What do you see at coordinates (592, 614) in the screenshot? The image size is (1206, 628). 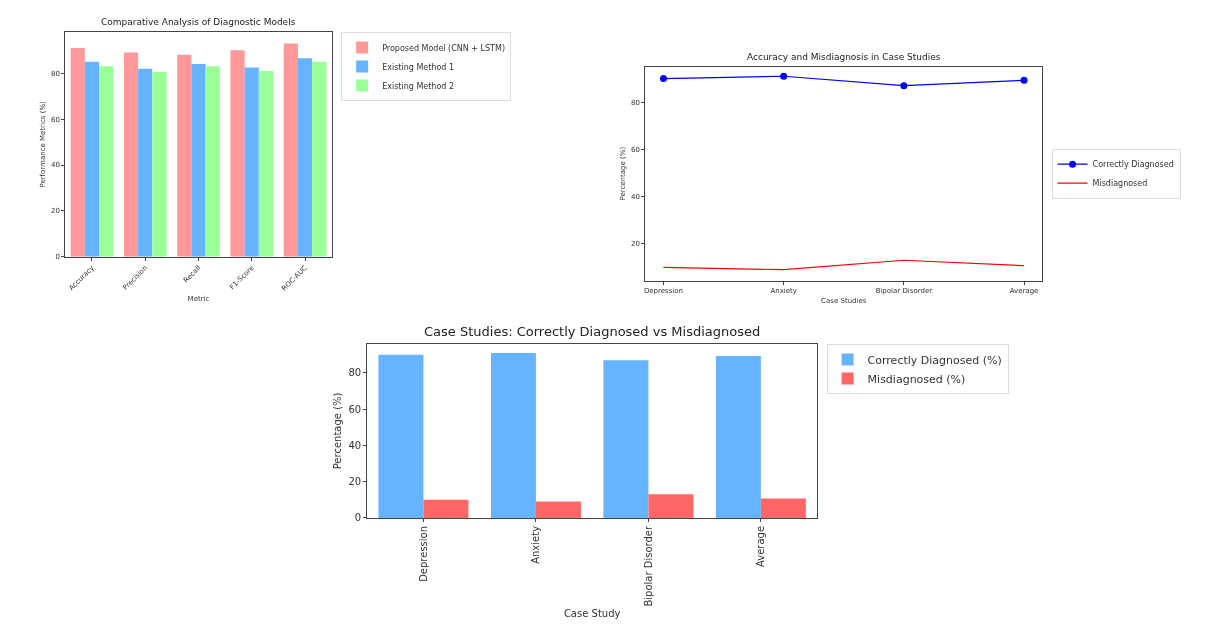 I see `x-axis-title: Case Study` at bounding box center [592, 614].